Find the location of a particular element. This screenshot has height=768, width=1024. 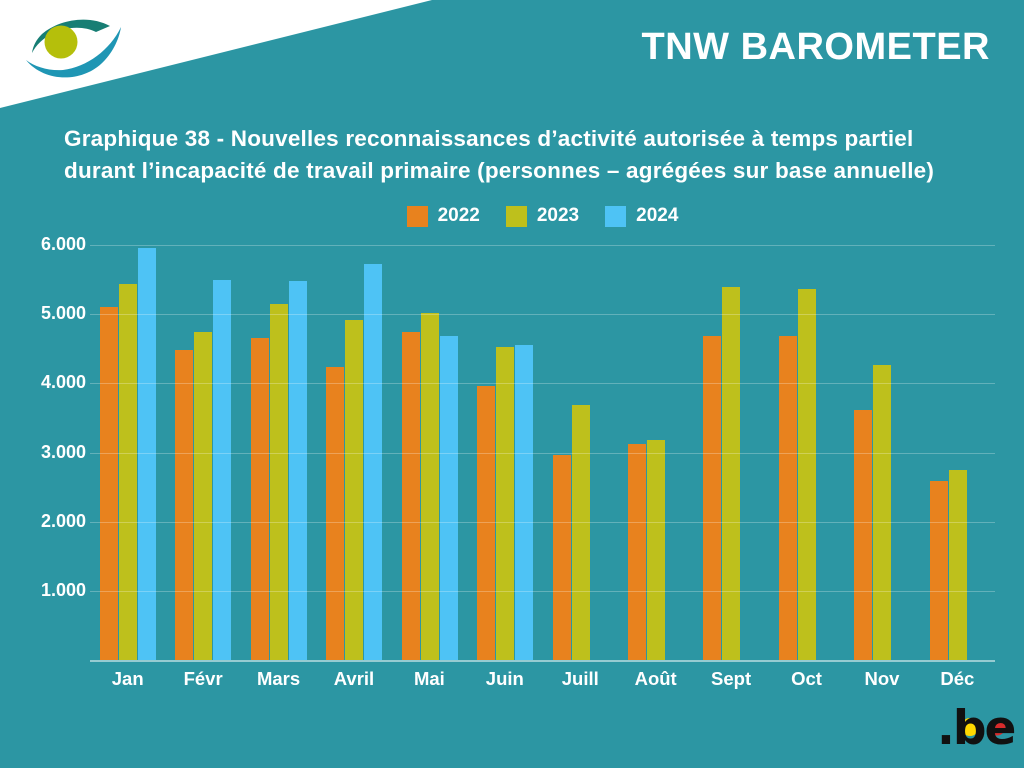

svg-text: .be is located at coordinates (975, 727).